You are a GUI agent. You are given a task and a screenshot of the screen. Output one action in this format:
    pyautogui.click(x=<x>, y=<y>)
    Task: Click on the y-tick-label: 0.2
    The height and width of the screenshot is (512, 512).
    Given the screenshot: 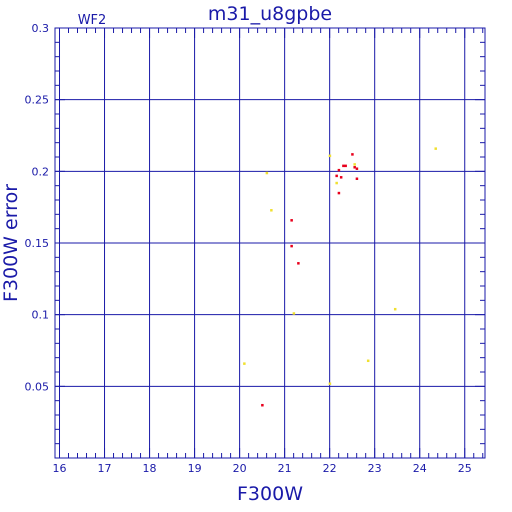 What is the action you would take?
    pyautogui.click(x=41, y=171)
    